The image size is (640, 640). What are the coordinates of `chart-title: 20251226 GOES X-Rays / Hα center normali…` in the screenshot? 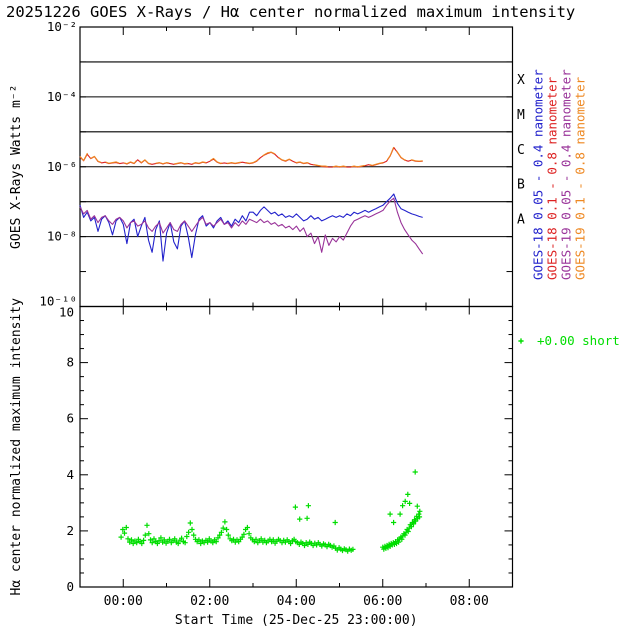 It's located at (291, 12).